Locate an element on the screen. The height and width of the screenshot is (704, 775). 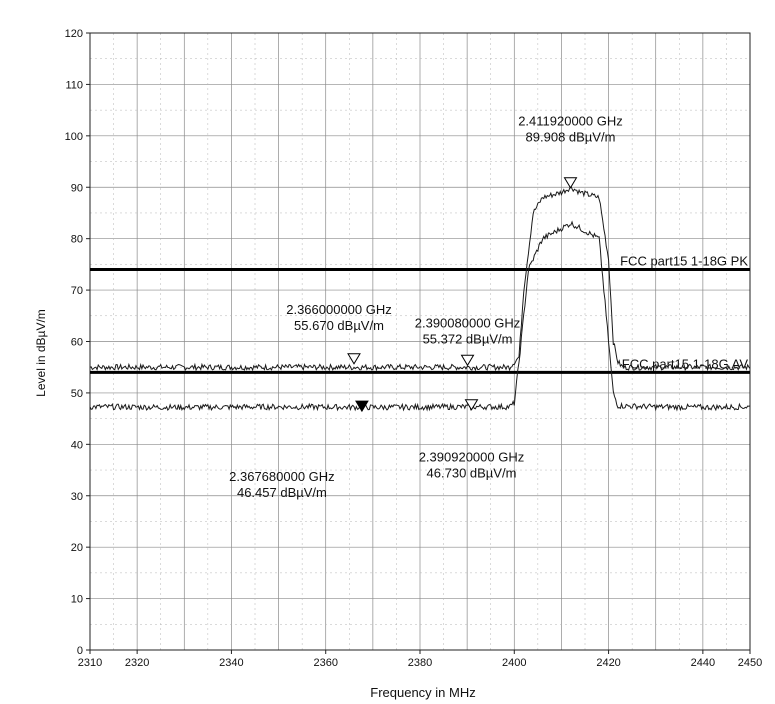
y-tick-label: 20 is located at coordinates (77, 548).